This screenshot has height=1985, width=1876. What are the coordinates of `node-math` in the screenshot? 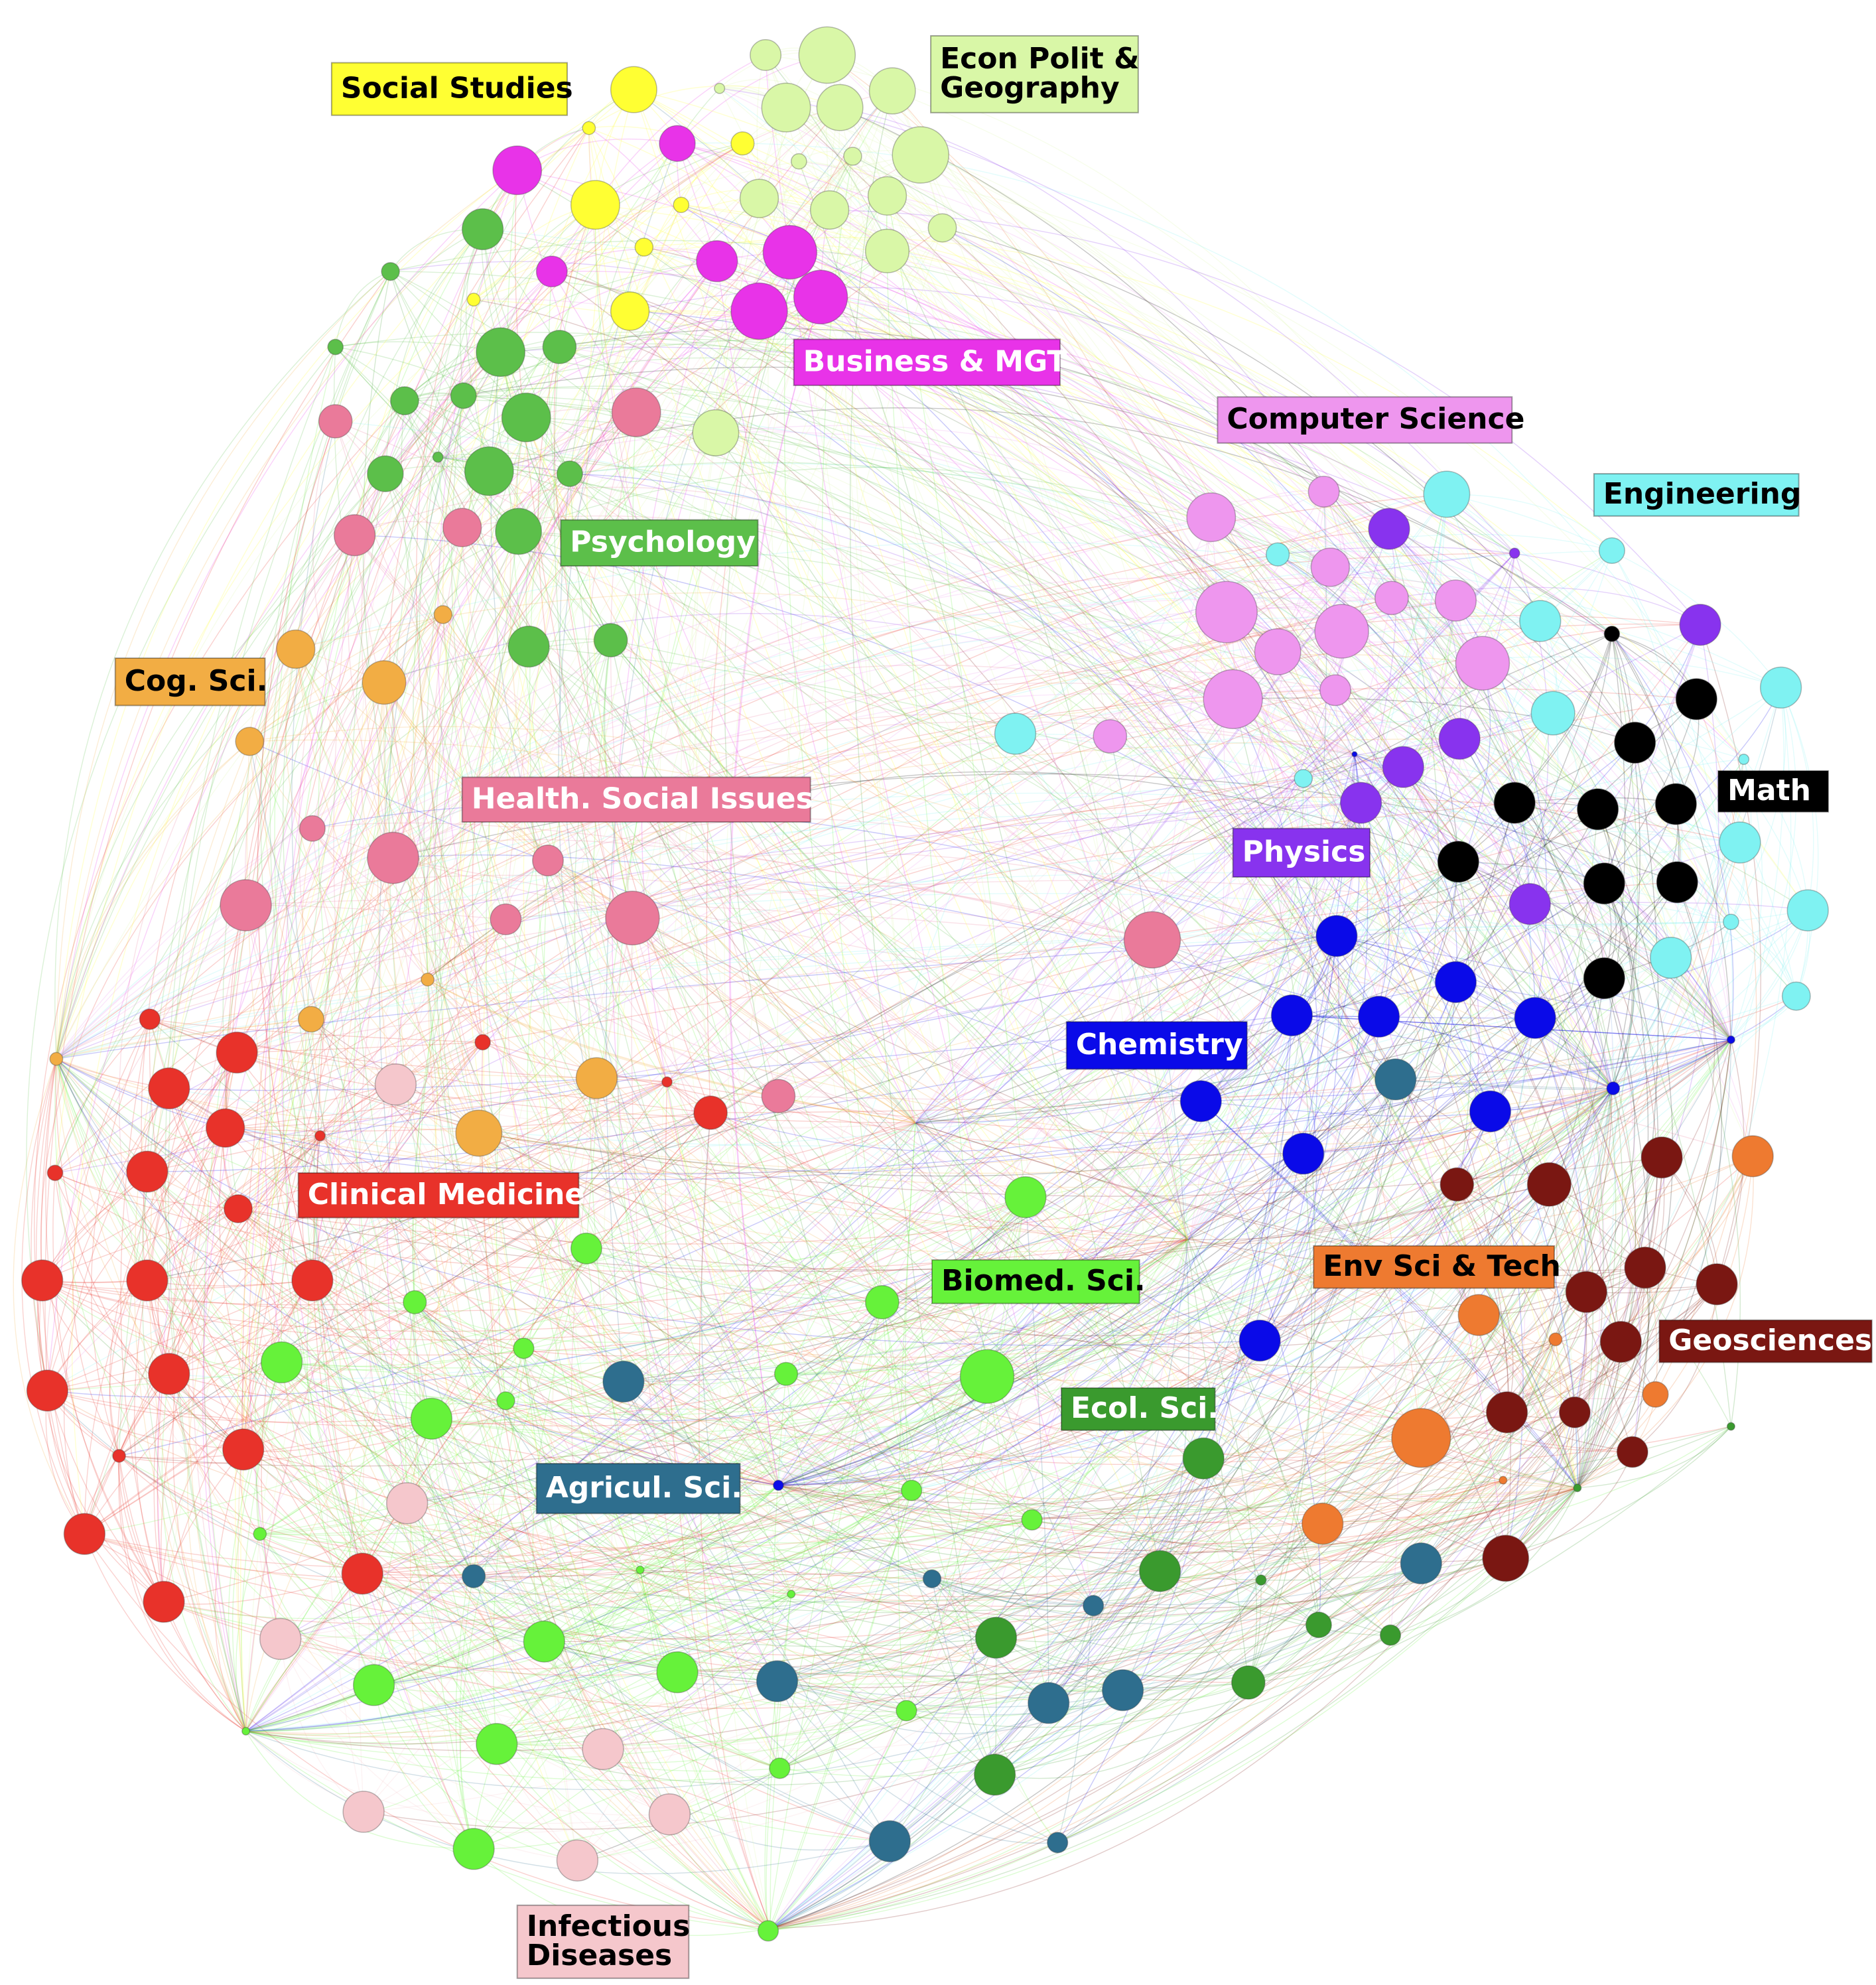 It's located at (1604, 883).